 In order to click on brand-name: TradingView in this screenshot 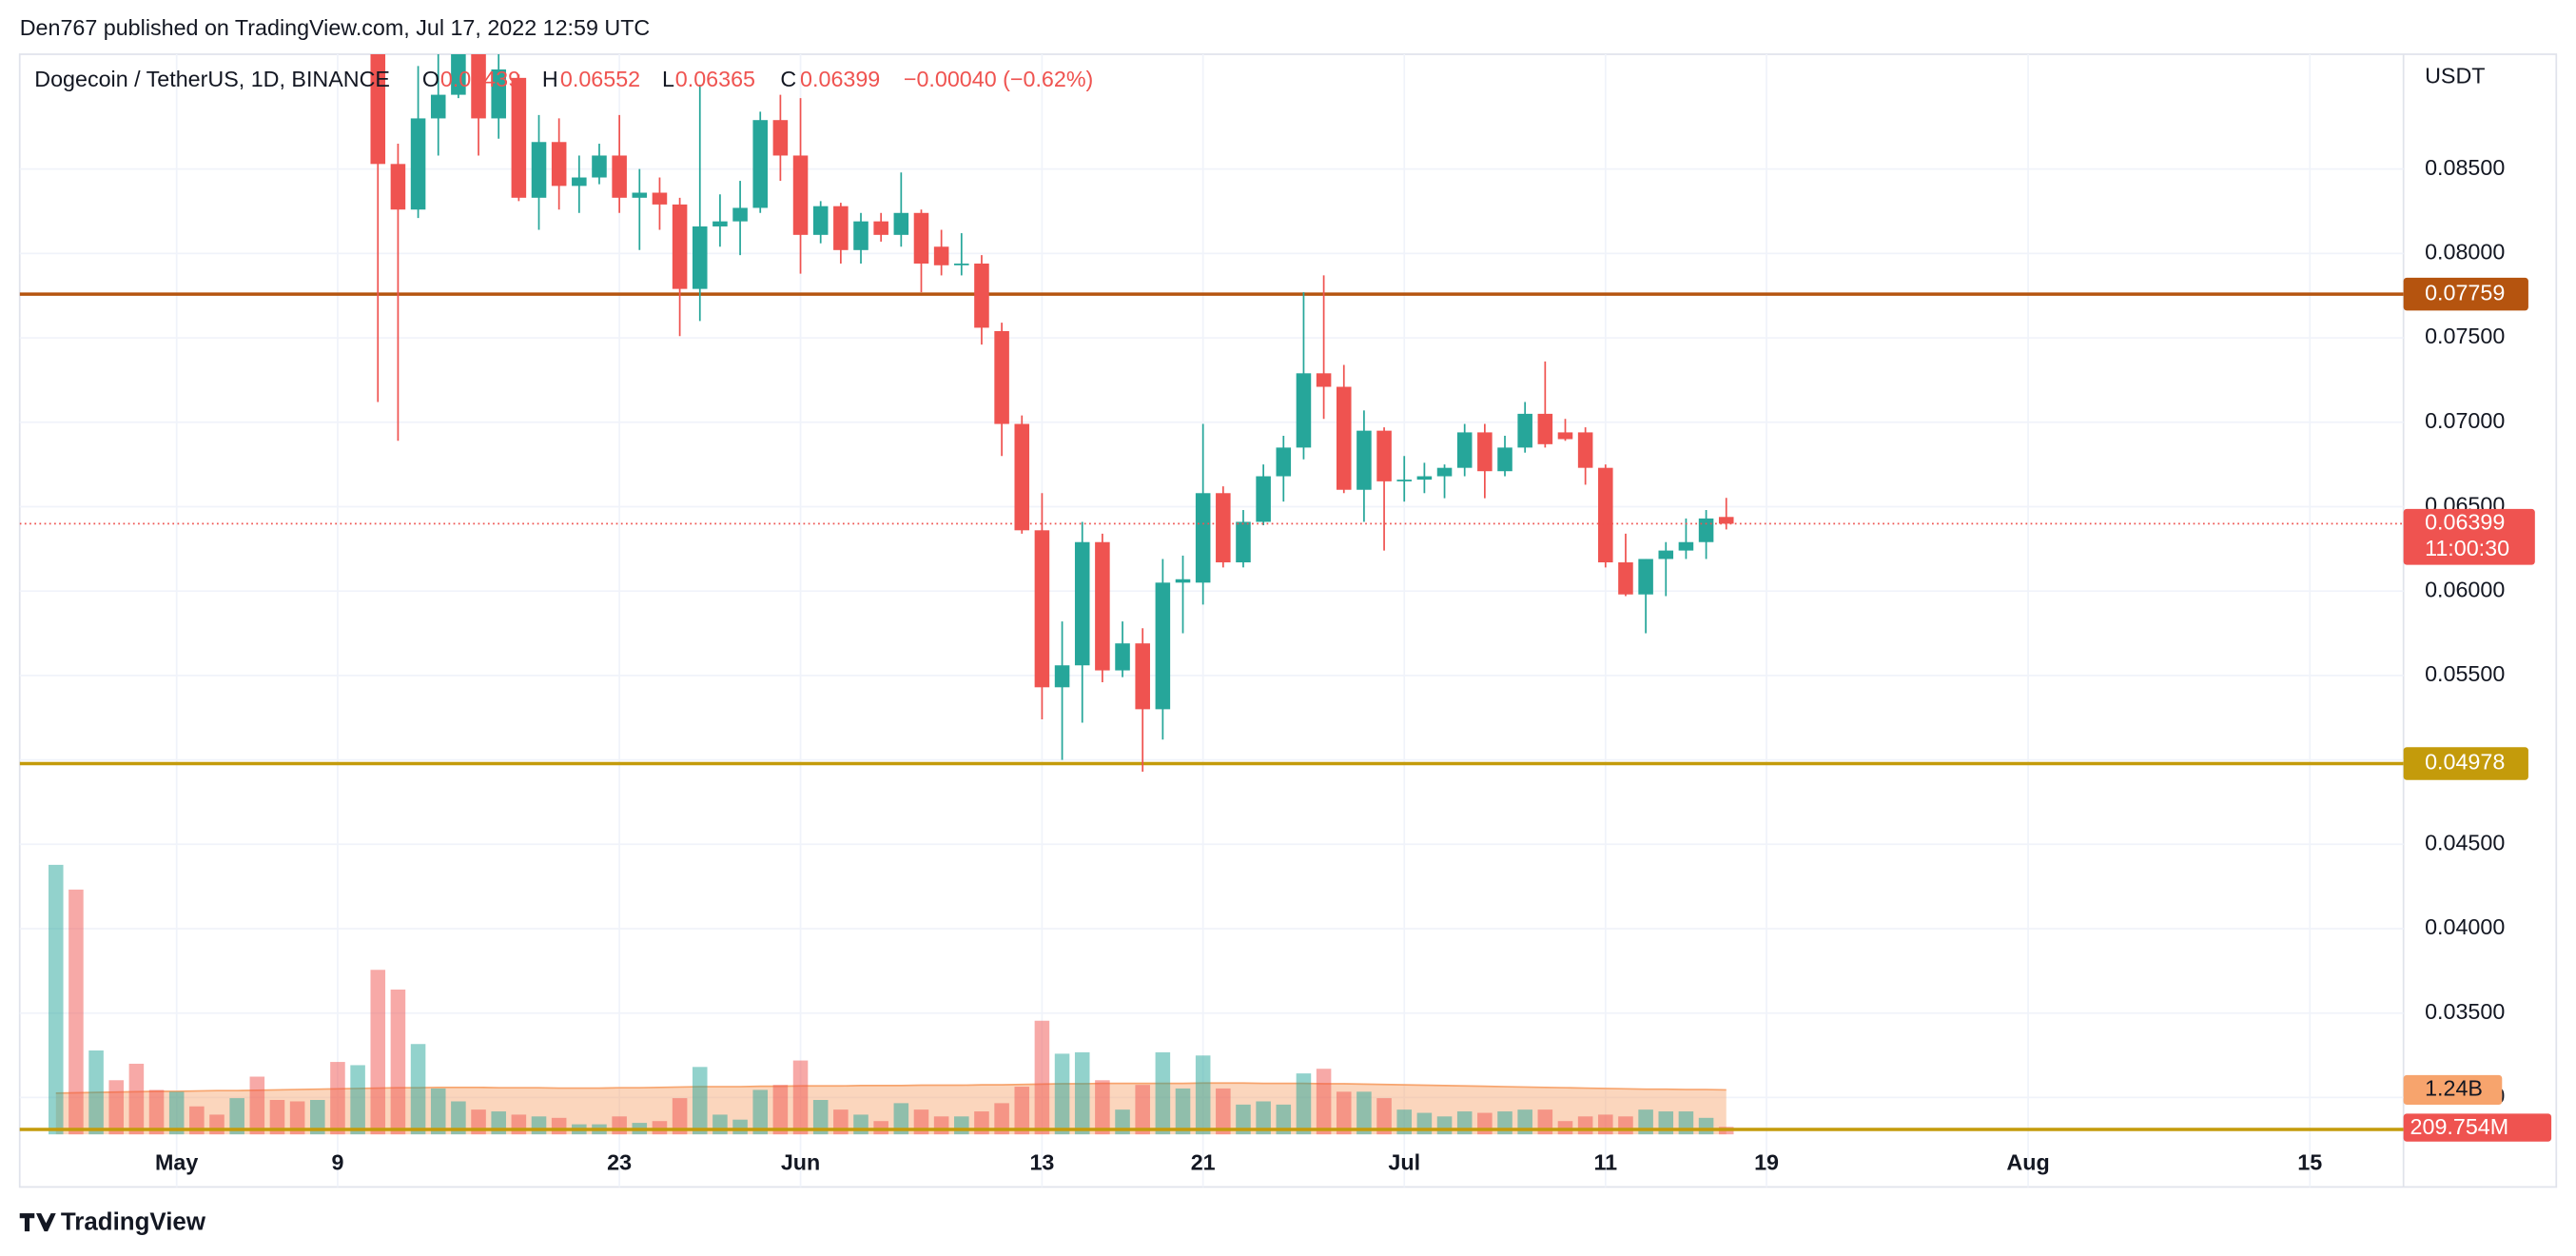, I will do `click(133, 1221)`.